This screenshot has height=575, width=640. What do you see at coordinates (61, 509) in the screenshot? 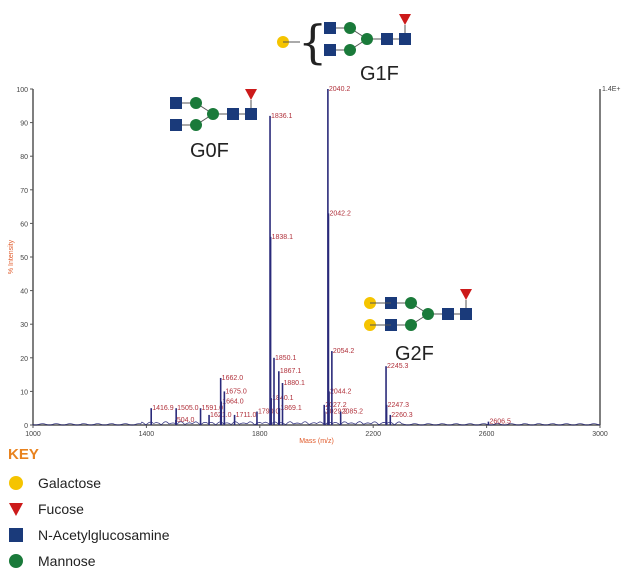
I see `key-label: Fucose` at bounding box center [61, 509].